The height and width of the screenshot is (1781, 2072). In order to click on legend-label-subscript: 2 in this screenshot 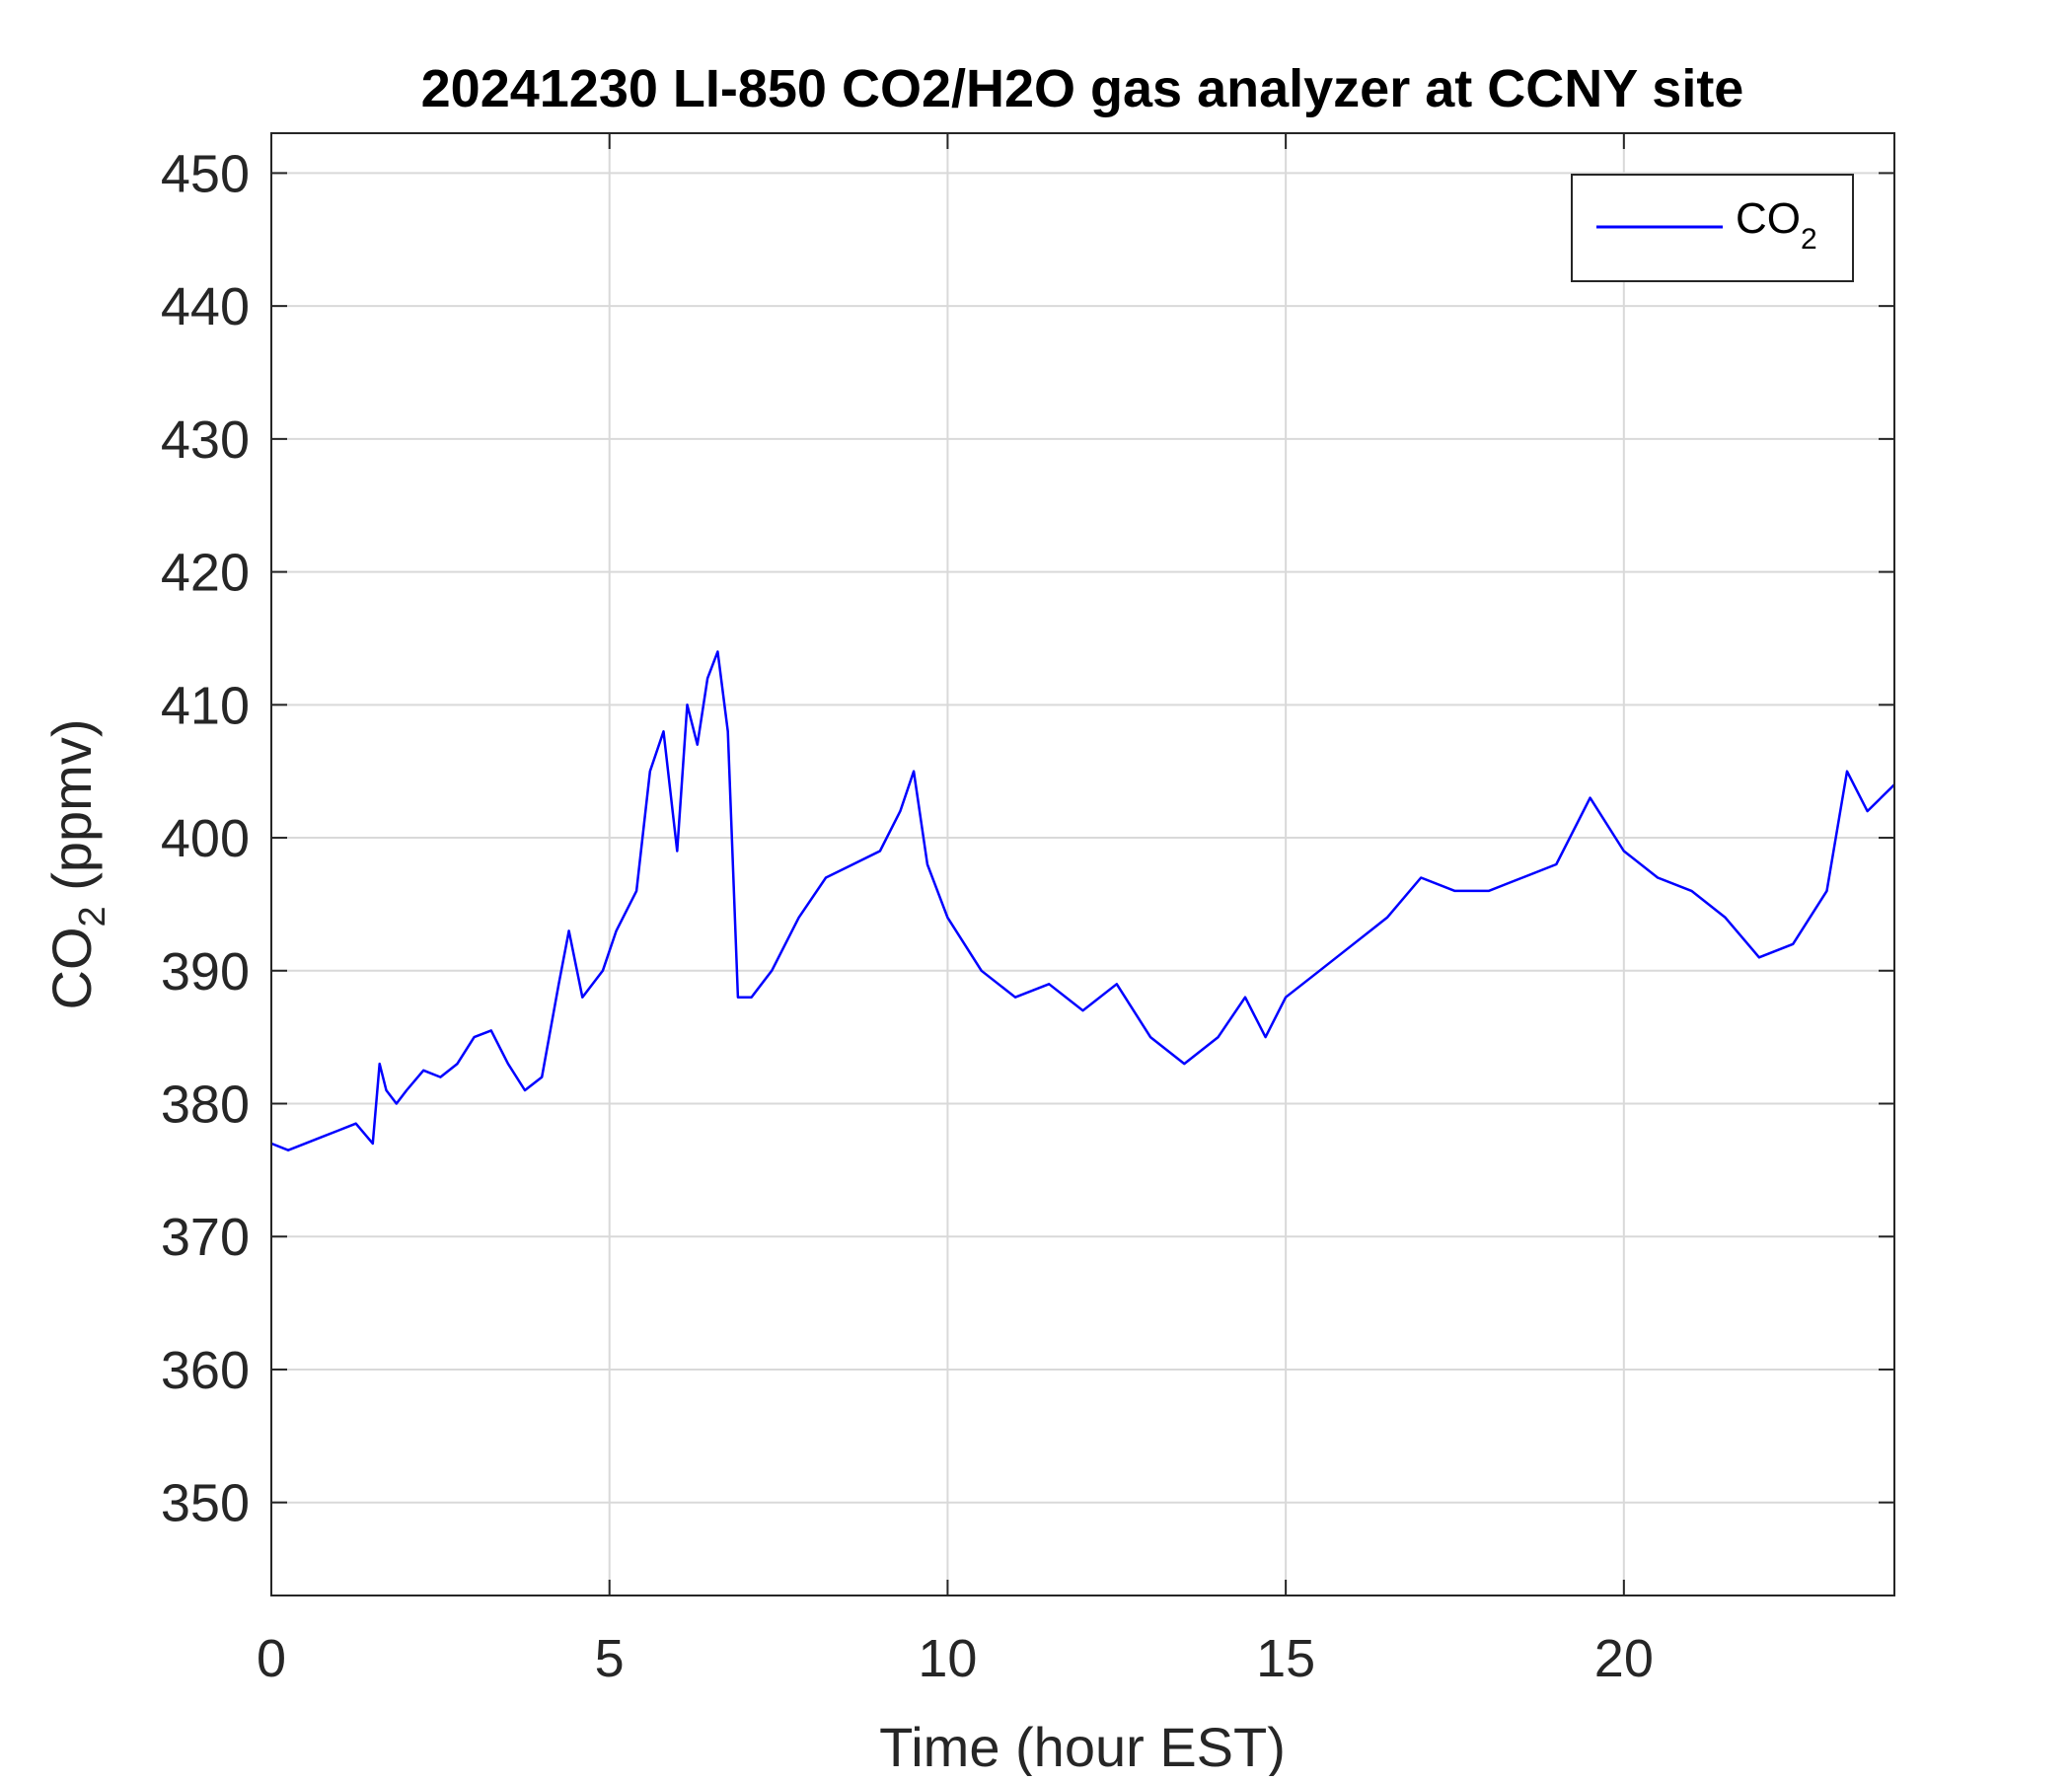, I will do `click(1809, 239)`.